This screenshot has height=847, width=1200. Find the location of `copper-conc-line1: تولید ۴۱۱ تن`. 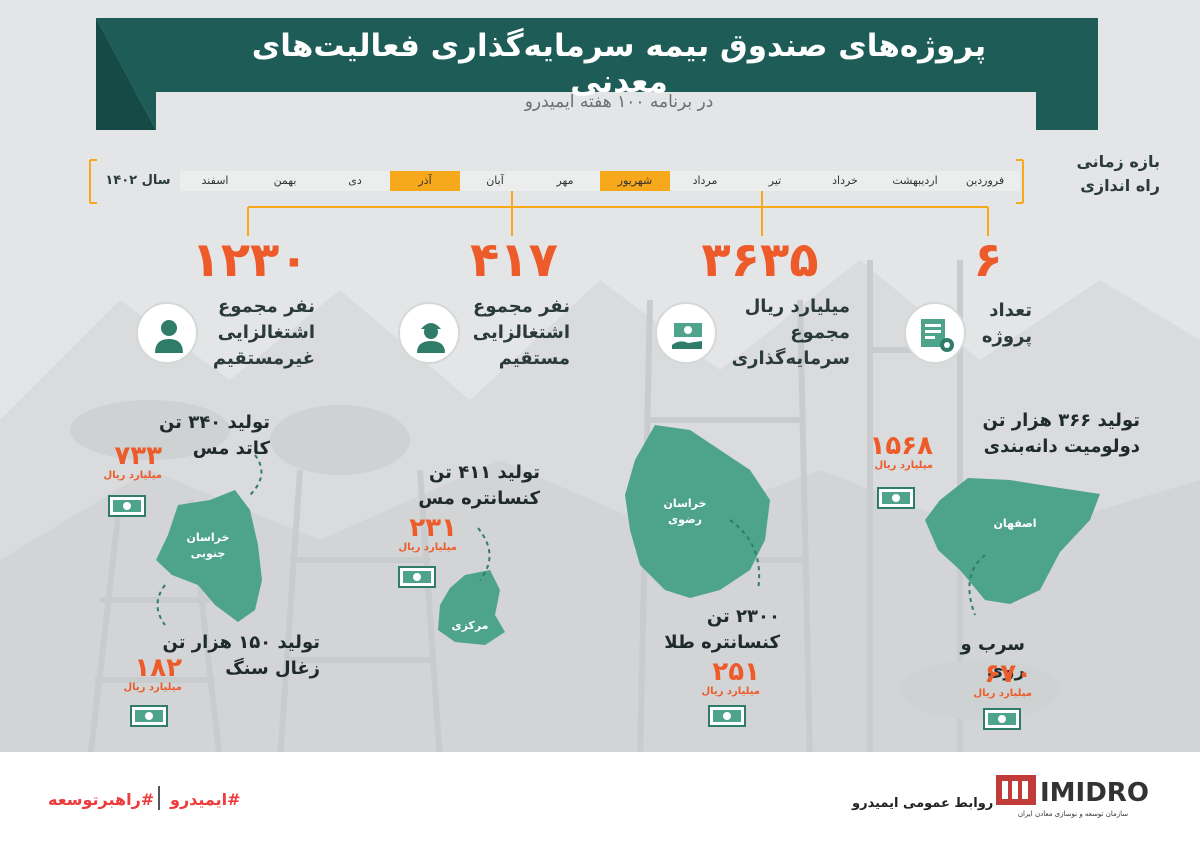

copper-conc-line1: تولید ۴۱۱ تن is located at coordinates (484, 472).